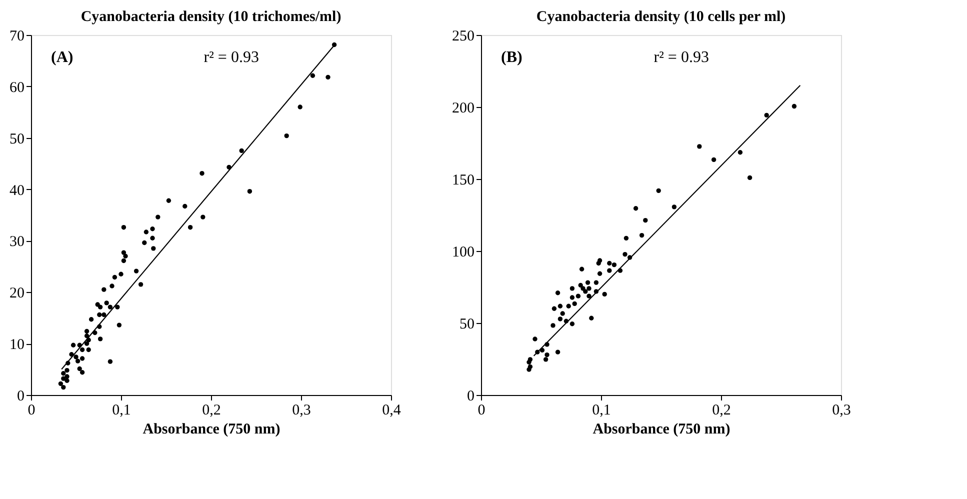  I want to click on chart-title: Cyanobacteria density (10 trichomes/ml), so click(211, 17).